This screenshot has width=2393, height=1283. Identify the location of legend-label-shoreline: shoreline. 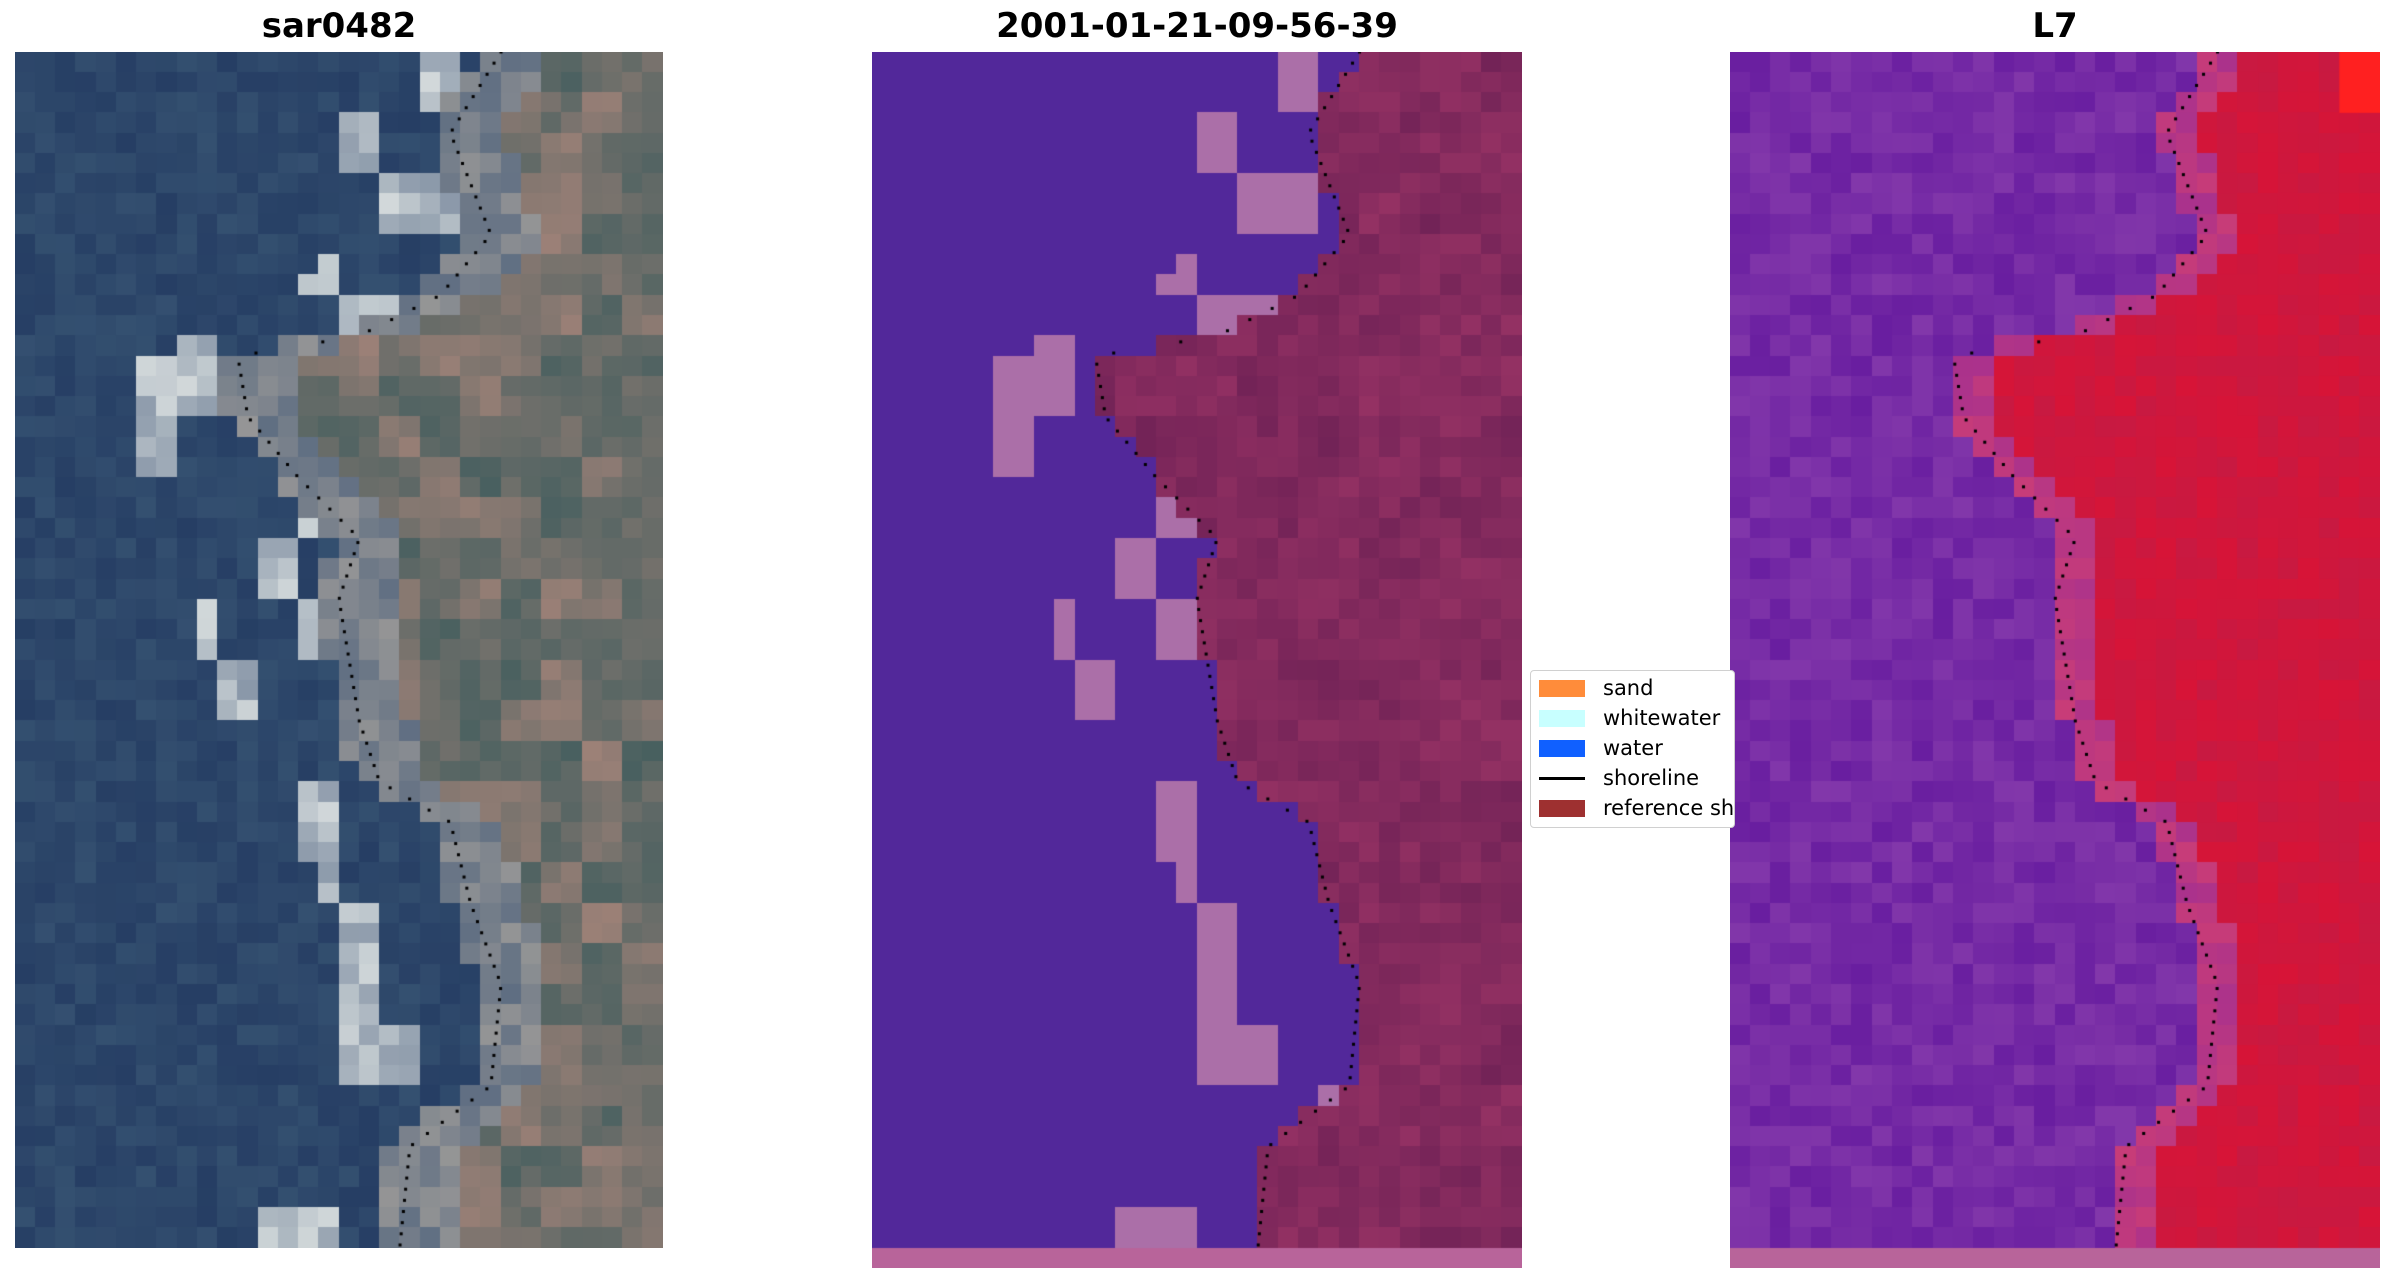
(1651, 778).